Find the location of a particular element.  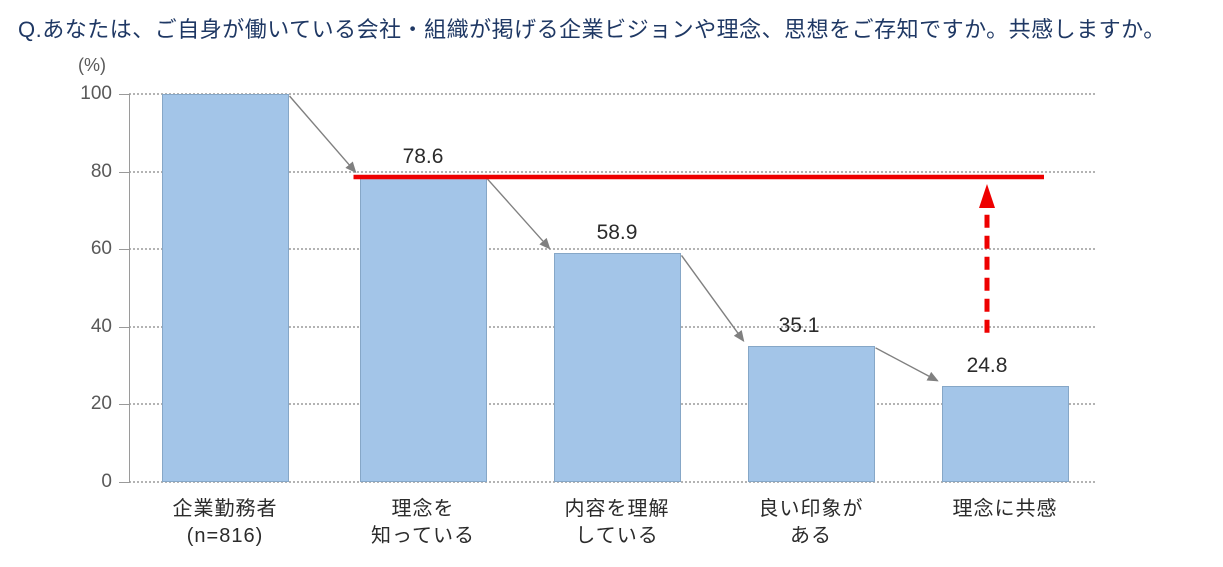

y-tick-label: 80 is located at coordinates (101, 171).